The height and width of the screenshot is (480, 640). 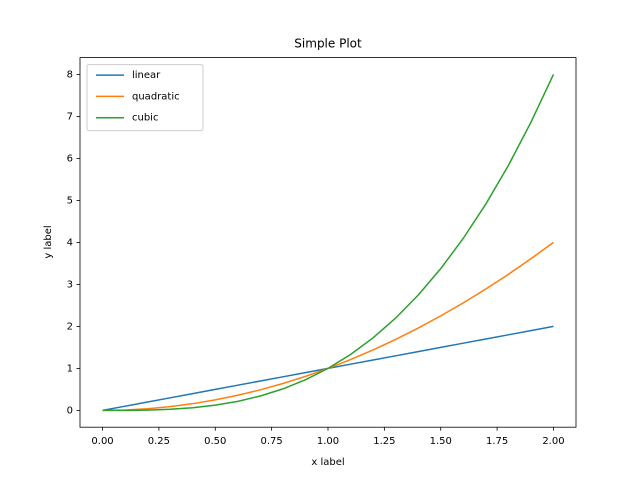 I want to click on x-tick-label: 1.50, so click(x=441, y=441).